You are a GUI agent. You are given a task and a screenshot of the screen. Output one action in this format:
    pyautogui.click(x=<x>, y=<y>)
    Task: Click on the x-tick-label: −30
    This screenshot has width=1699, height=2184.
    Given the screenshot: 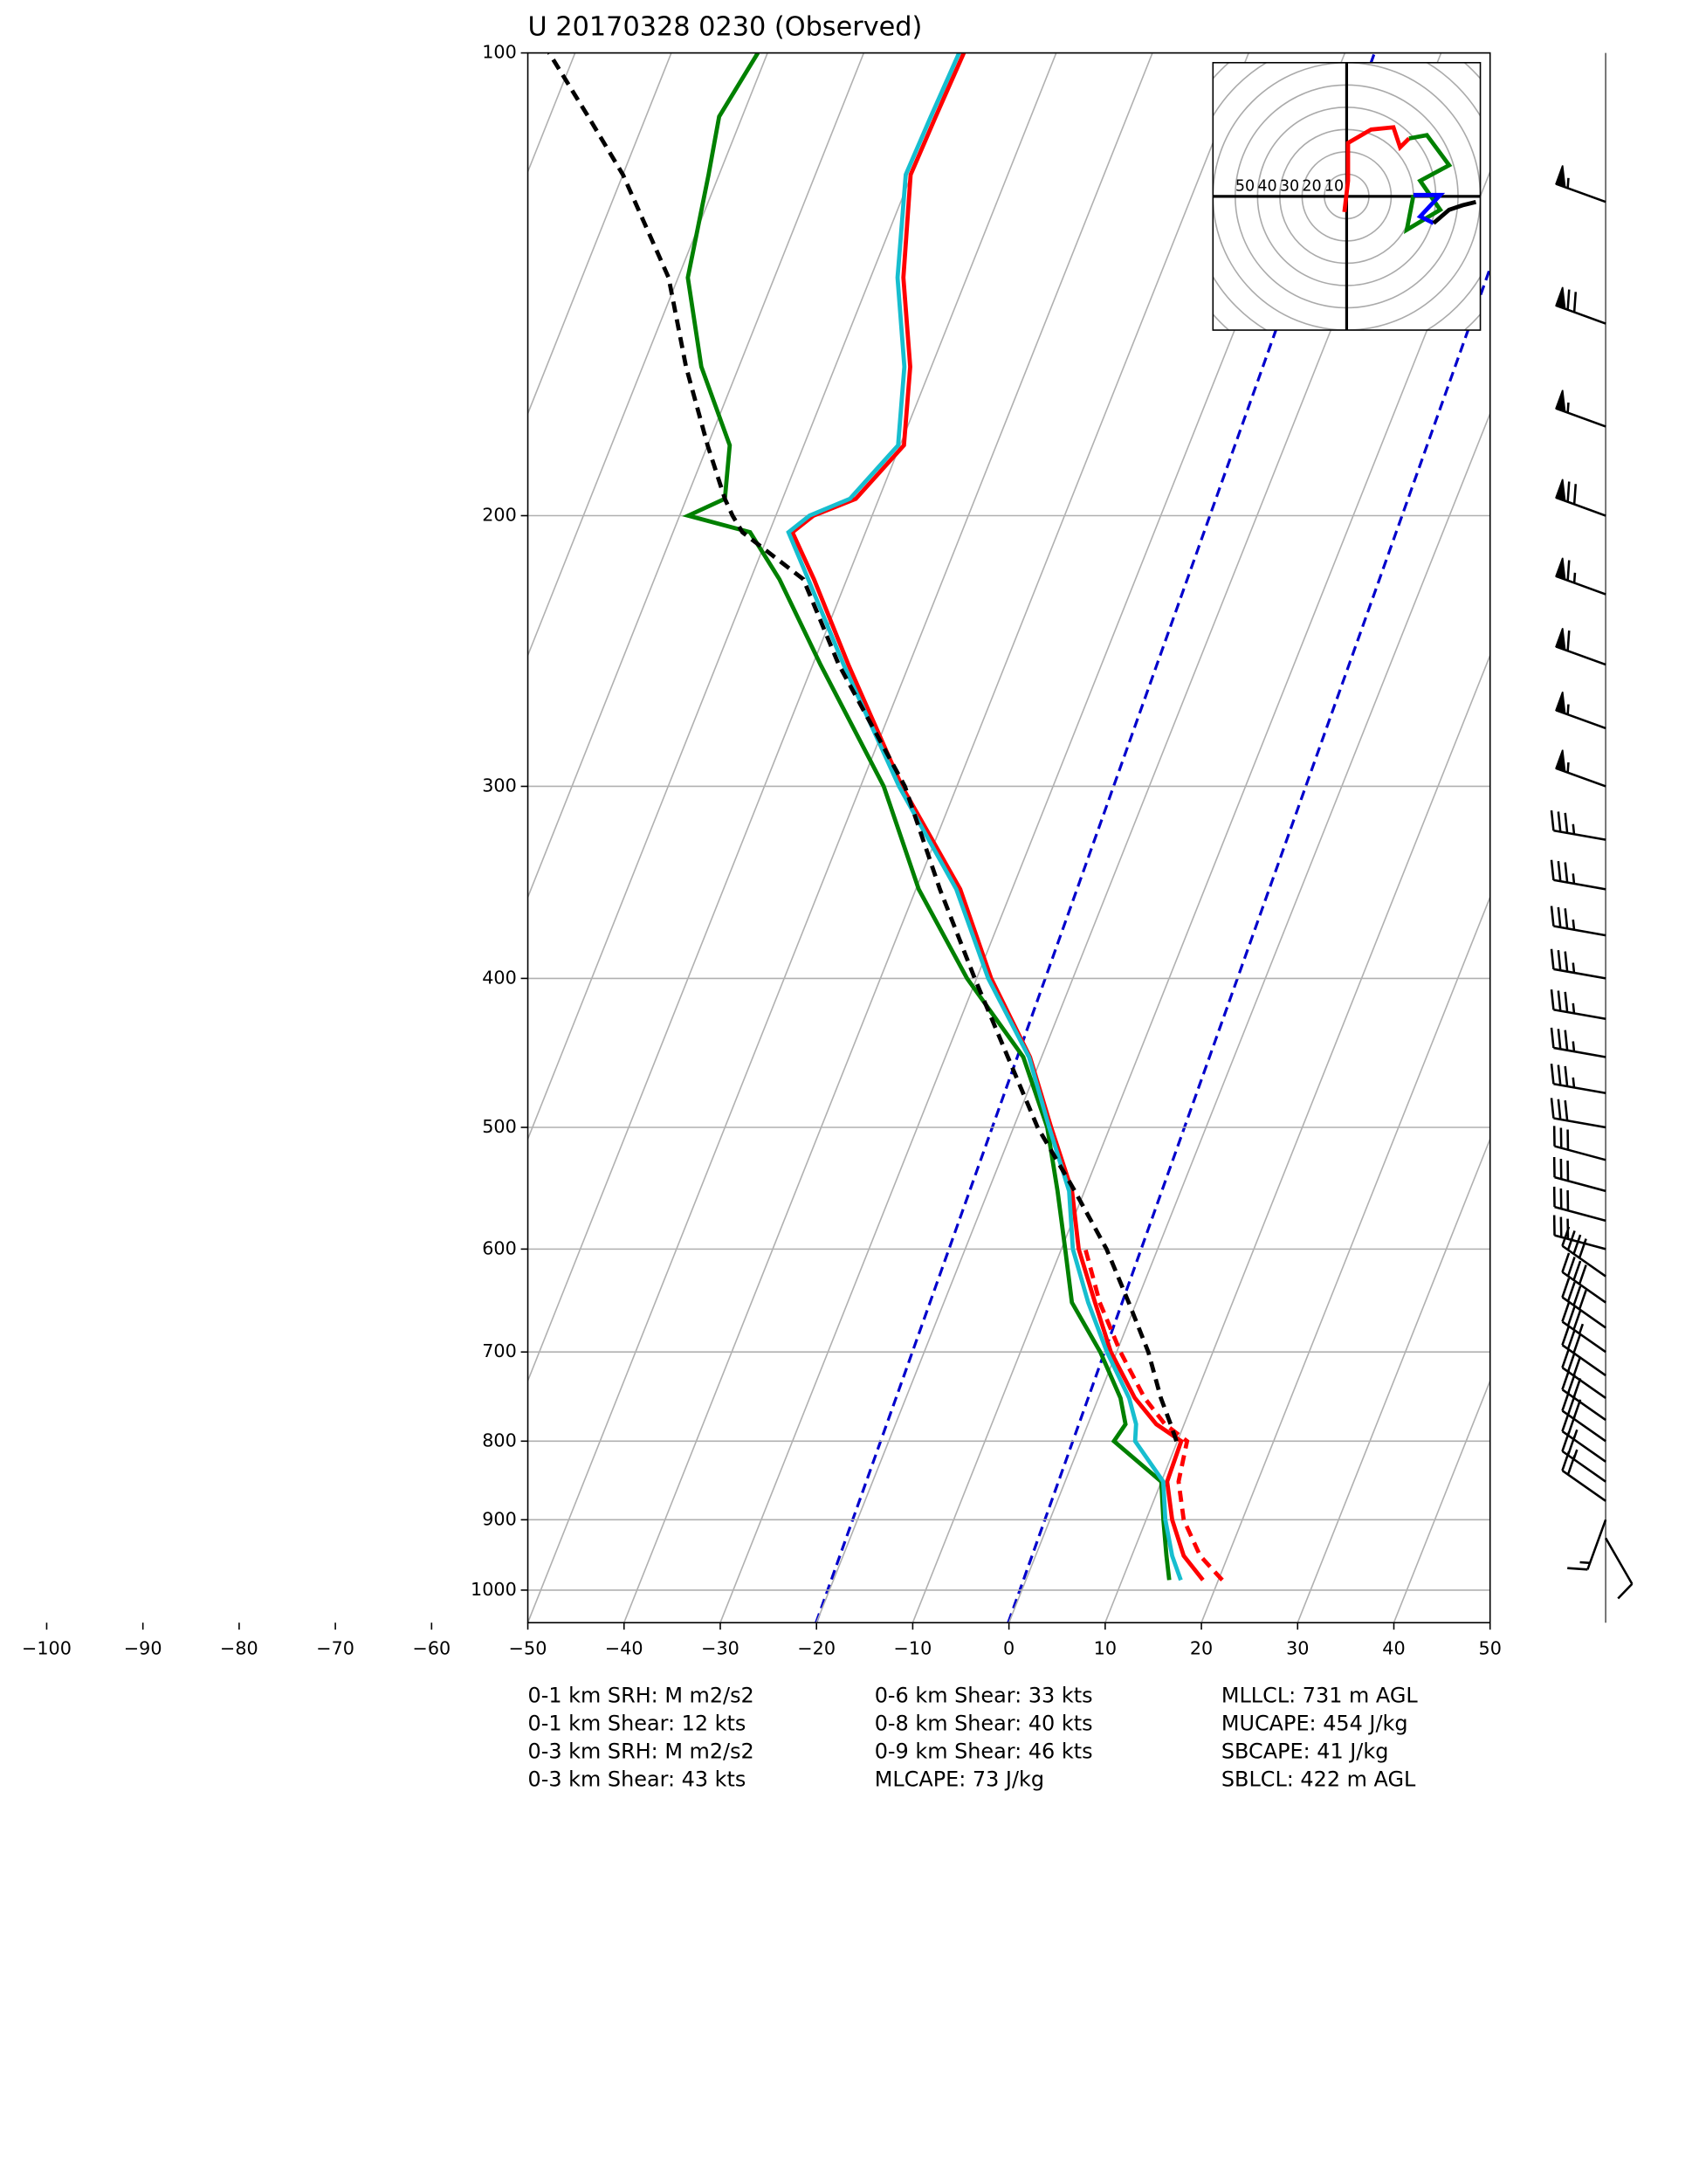 What is the action you would take?
    pyautogui.click(x=720, y=1648)
    